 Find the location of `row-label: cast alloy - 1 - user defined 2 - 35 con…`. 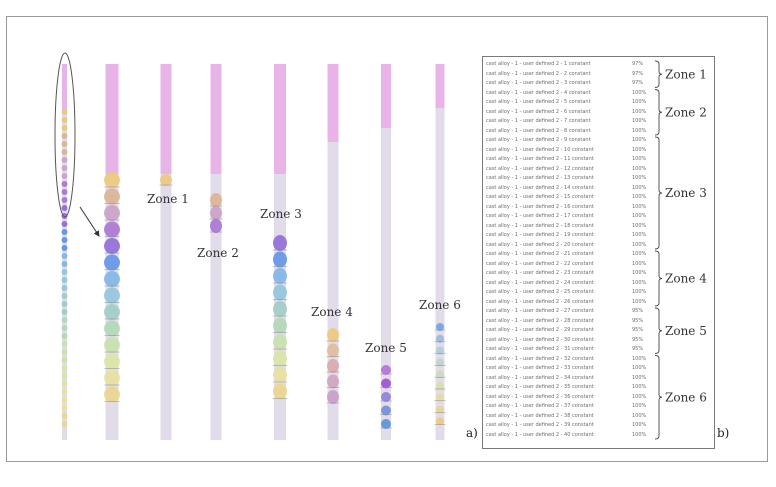

row-label: cast alloy - 1 - user defined 2 - 35 con… is located at coordinates (540, 387).